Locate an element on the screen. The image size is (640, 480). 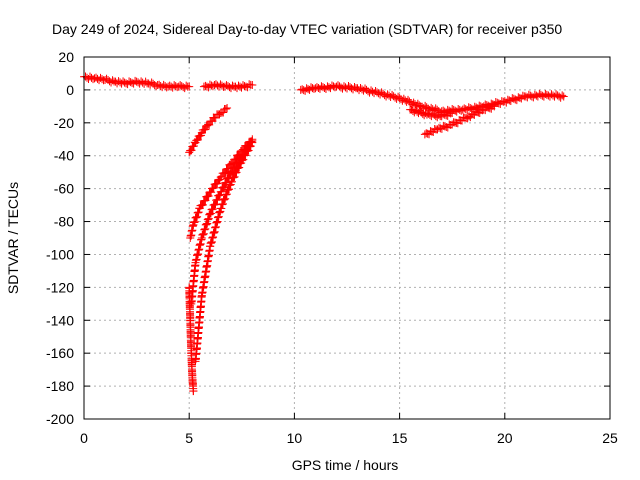
y-tick-label: 20 is located at coordinates (66, 57).